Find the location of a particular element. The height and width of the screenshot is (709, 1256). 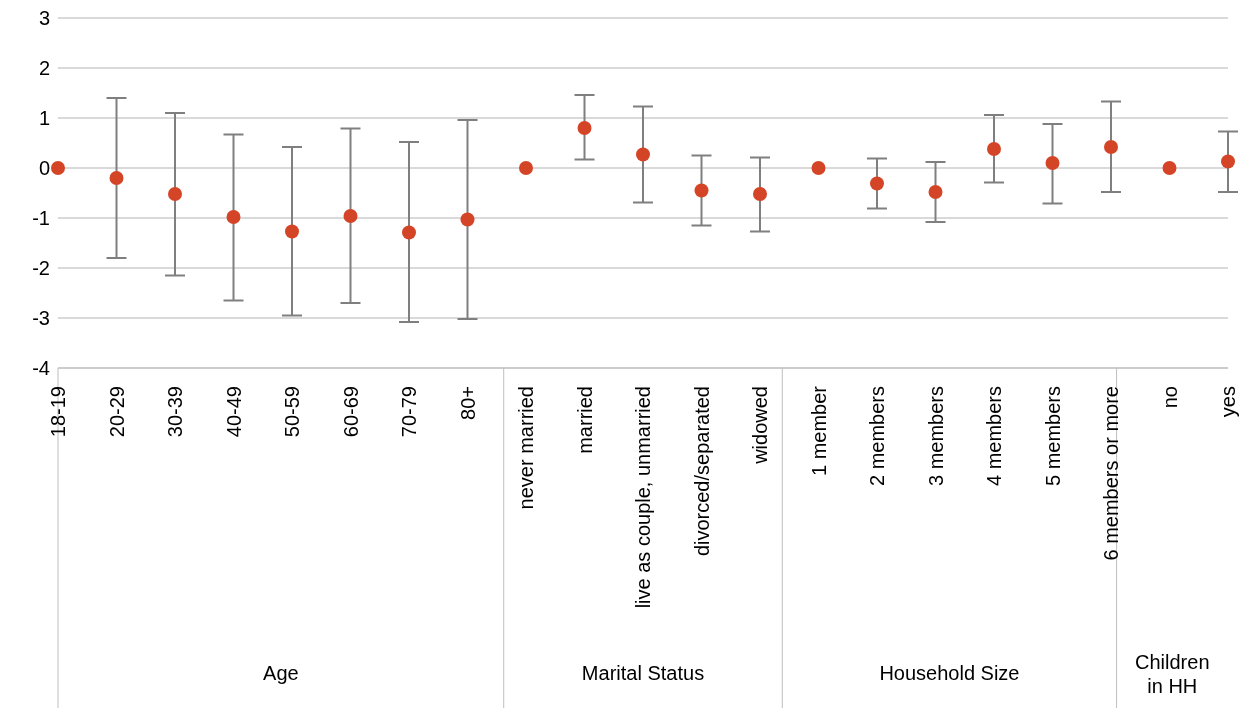

y-tick-label: 1 is located at coordinates (44, 118).